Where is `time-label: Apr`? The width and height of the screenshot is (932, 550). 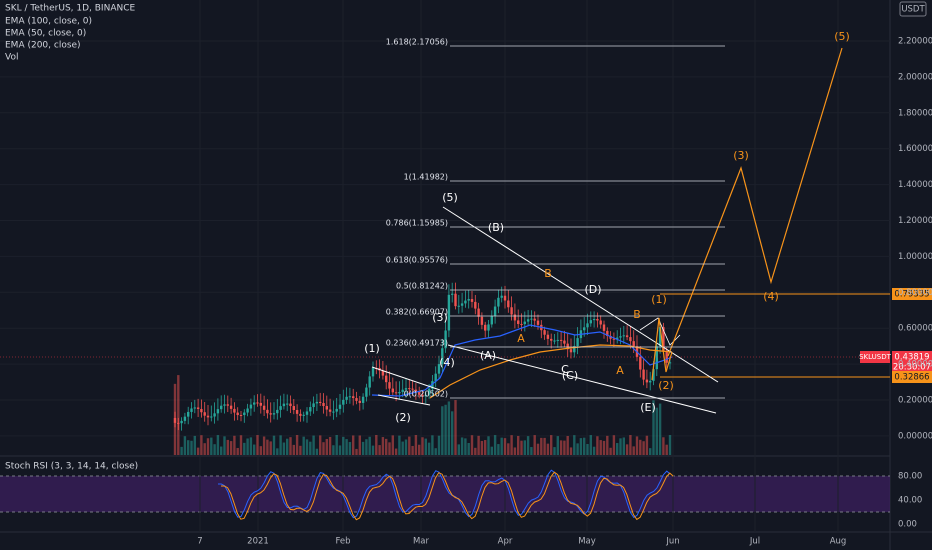
time-label: Apr is located at coordinates (505, 542).